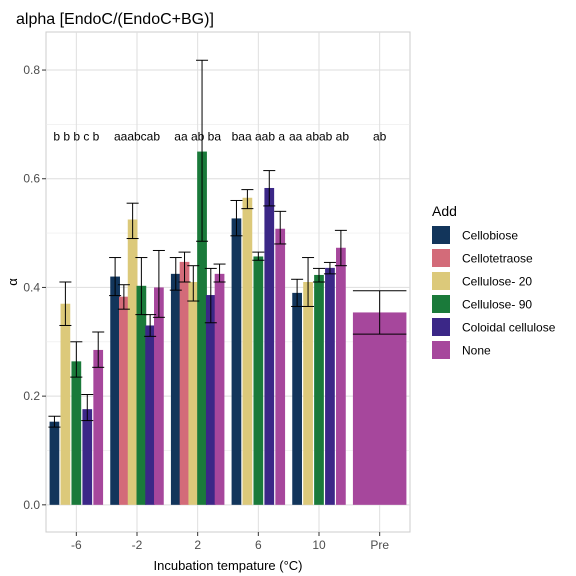 The image size is (576, 576). Describe the element at coordinates (379, 545) in the screenshot. I see `x-tick-label: Pre` at that location.